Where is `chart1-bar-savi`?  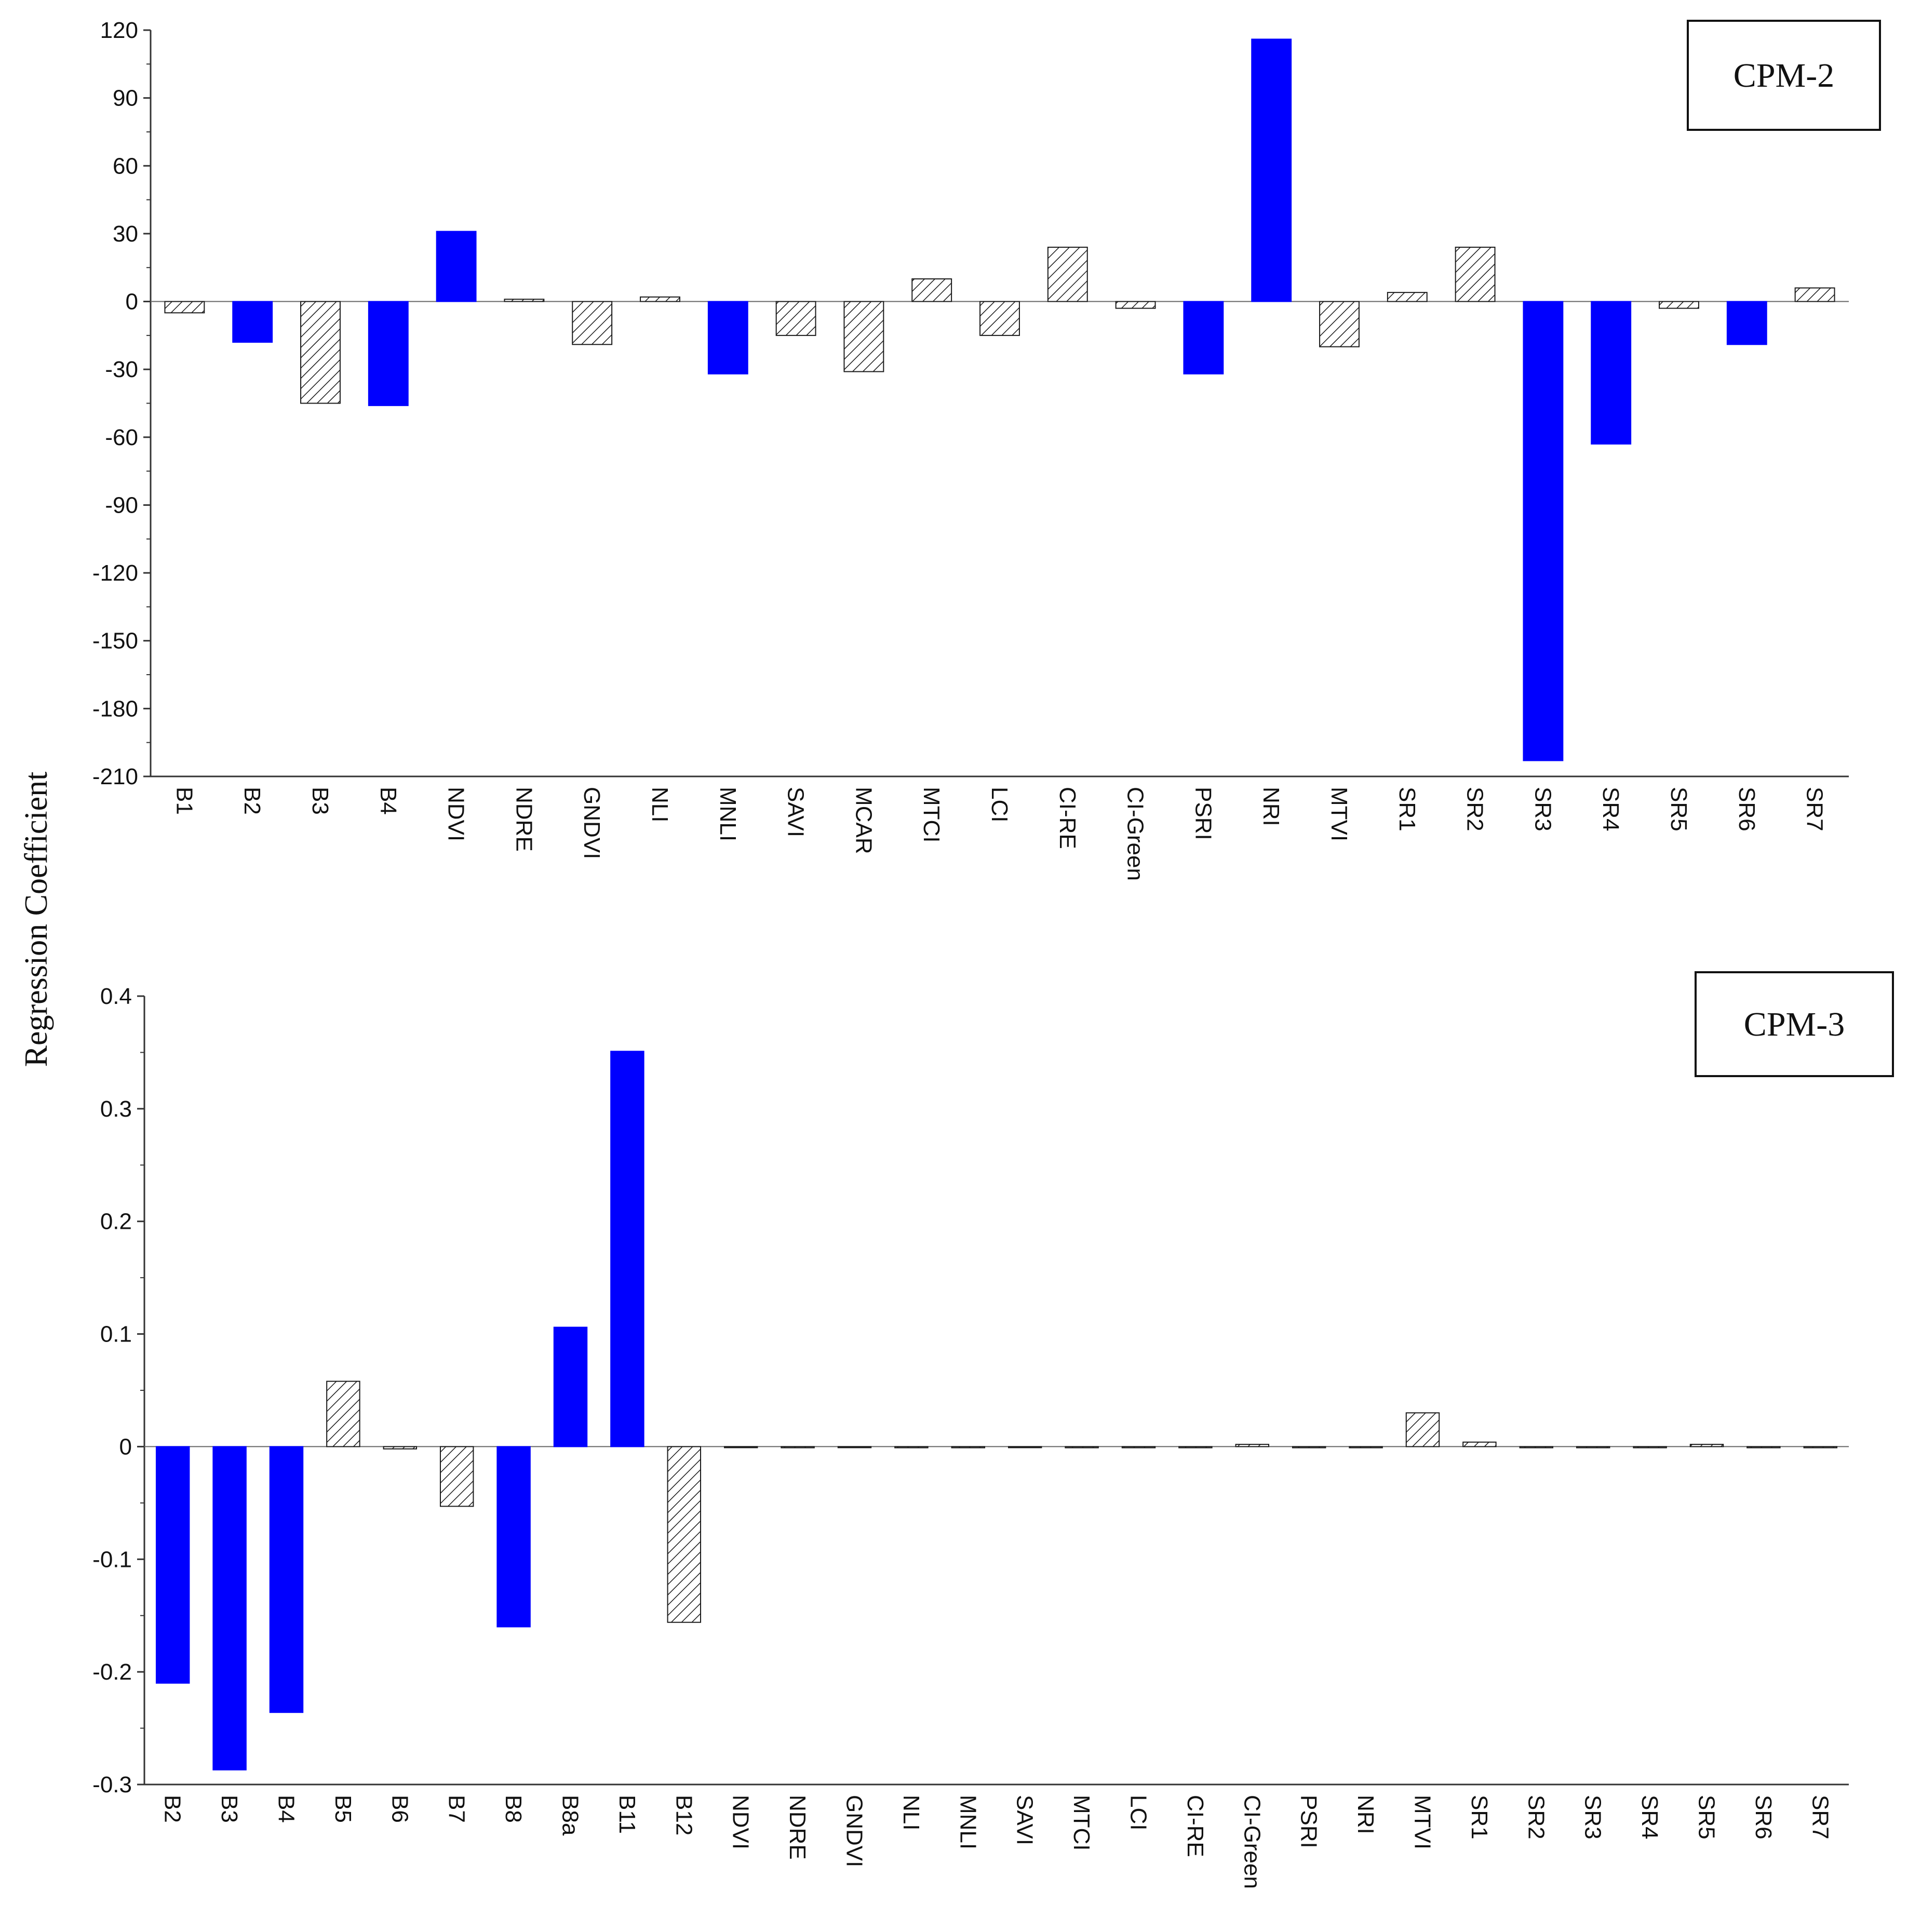 chart1-bar-savi is located at coordinates (795, 318).